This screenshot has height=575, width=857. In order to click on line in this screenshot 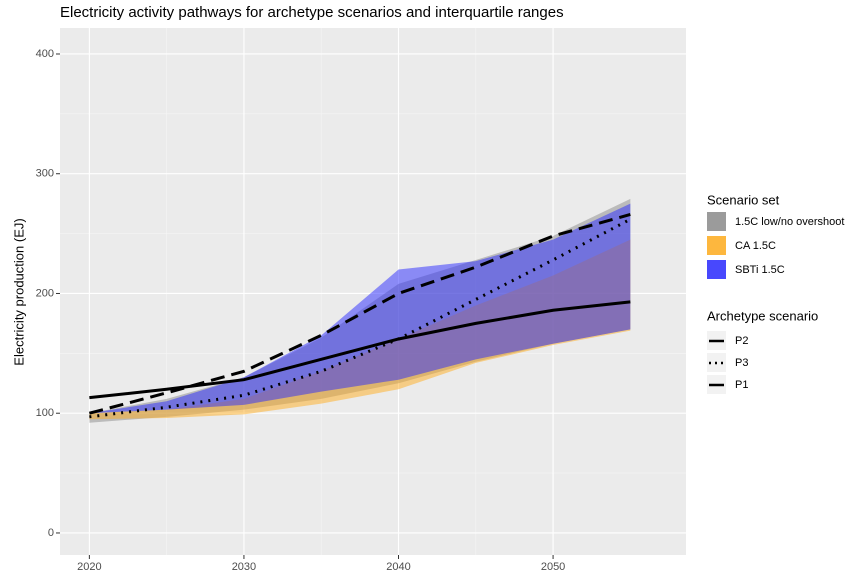, I will do `click(360, 350)`.